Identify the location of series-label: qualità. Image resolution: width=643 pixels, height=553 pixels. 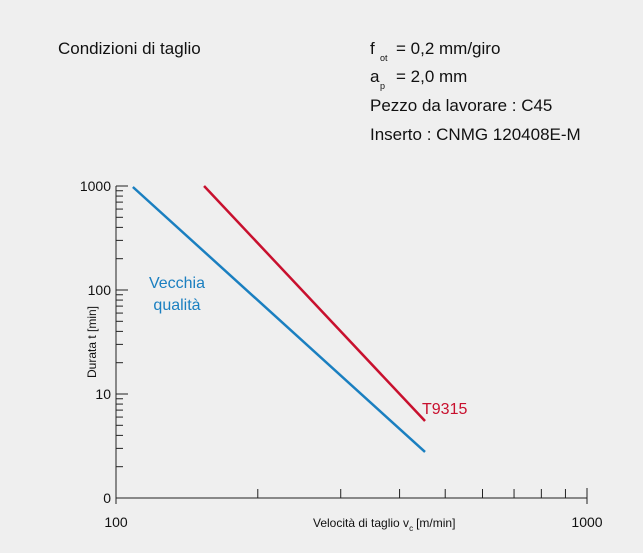
(176, 305).